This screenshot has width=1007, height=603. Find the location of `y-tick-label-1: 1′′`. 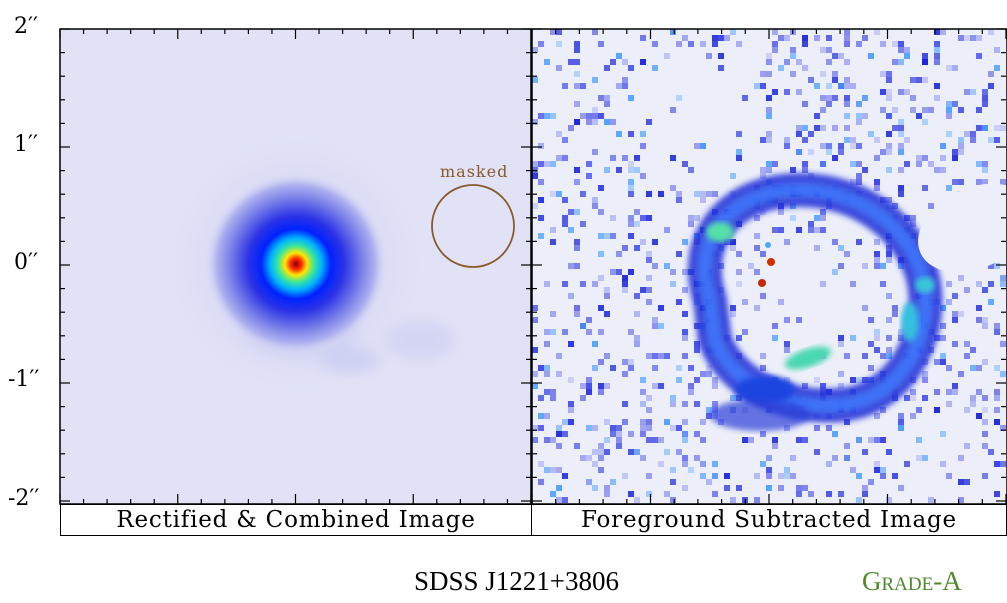

y-tick-label-1: 1′′ is located at coordinates (26, 144).